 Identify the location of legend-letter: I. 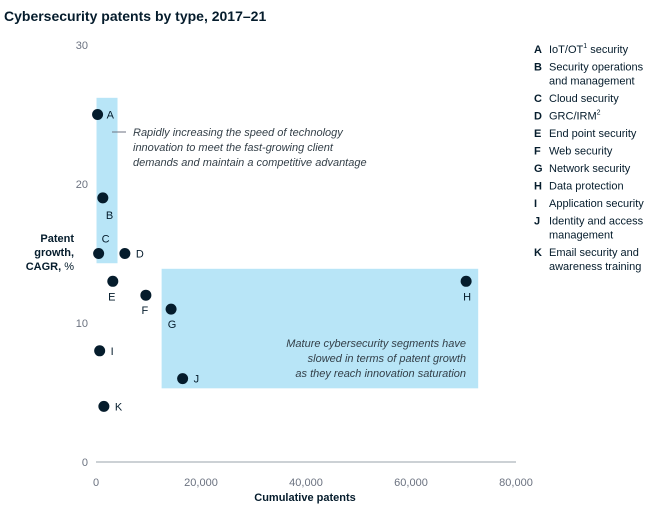
(535, 204).